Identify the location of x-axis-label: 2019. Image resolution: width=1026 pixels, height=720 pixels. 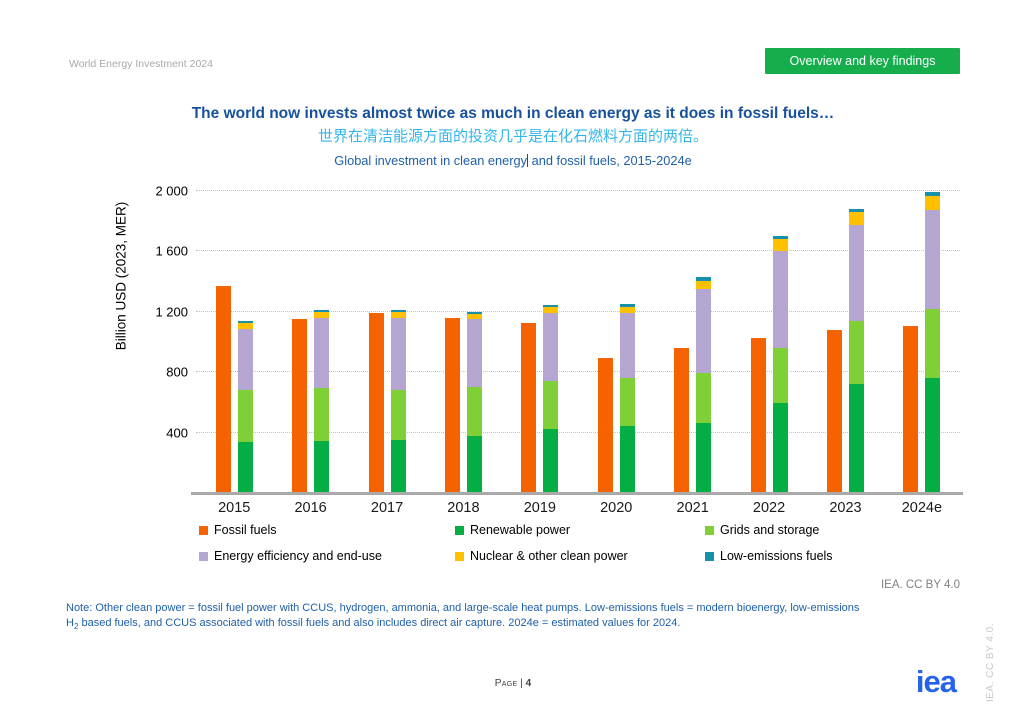
(539, 508).